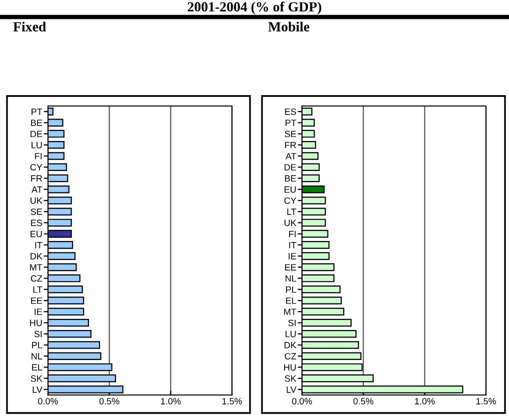  I want to click on chart-title: Mobile, so click(289, 27).